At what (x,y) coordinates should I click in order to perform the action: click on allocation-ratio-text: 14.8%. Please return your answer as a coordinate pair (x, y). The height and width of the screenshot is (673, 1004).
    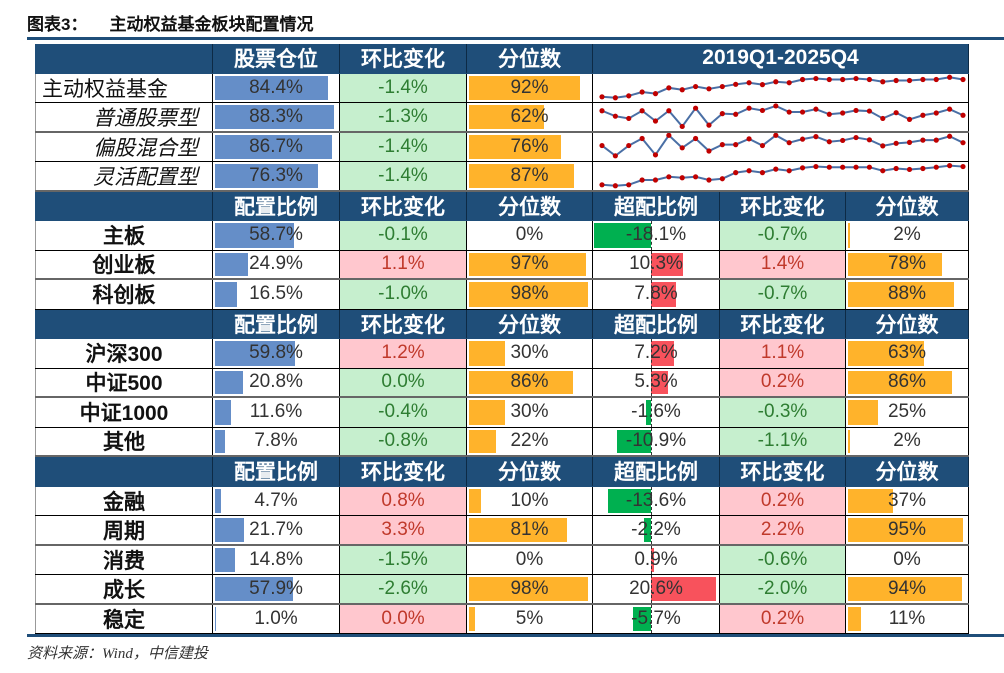
    Looking at the image, I should click on (276, 559).